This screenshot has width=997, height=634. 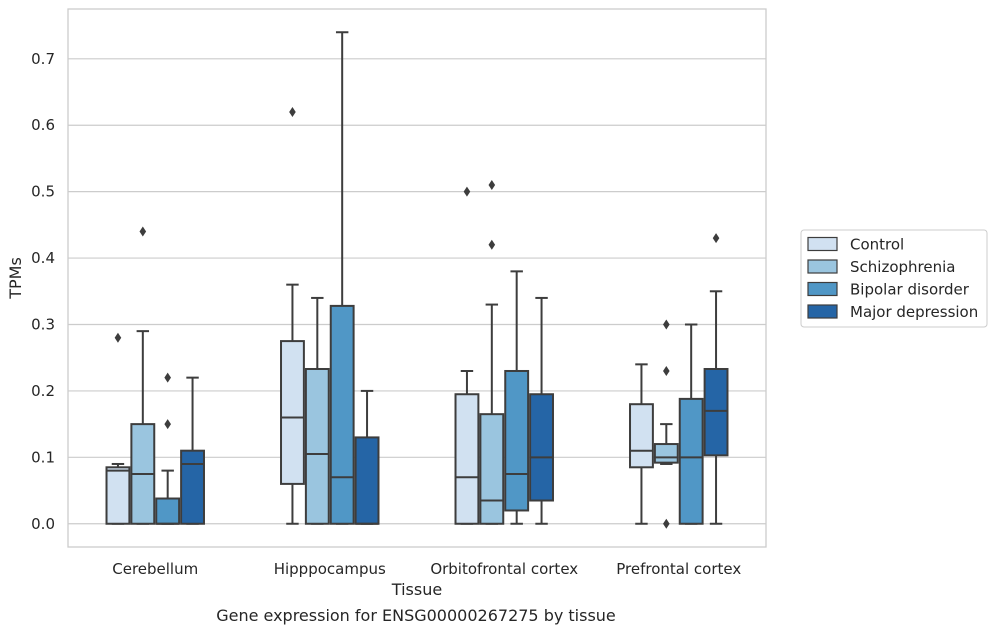 What do you see at coordinates (43, 125) in the screenshot?
I see `y-tick-label: 0.6` at bounding box center [43, 125].